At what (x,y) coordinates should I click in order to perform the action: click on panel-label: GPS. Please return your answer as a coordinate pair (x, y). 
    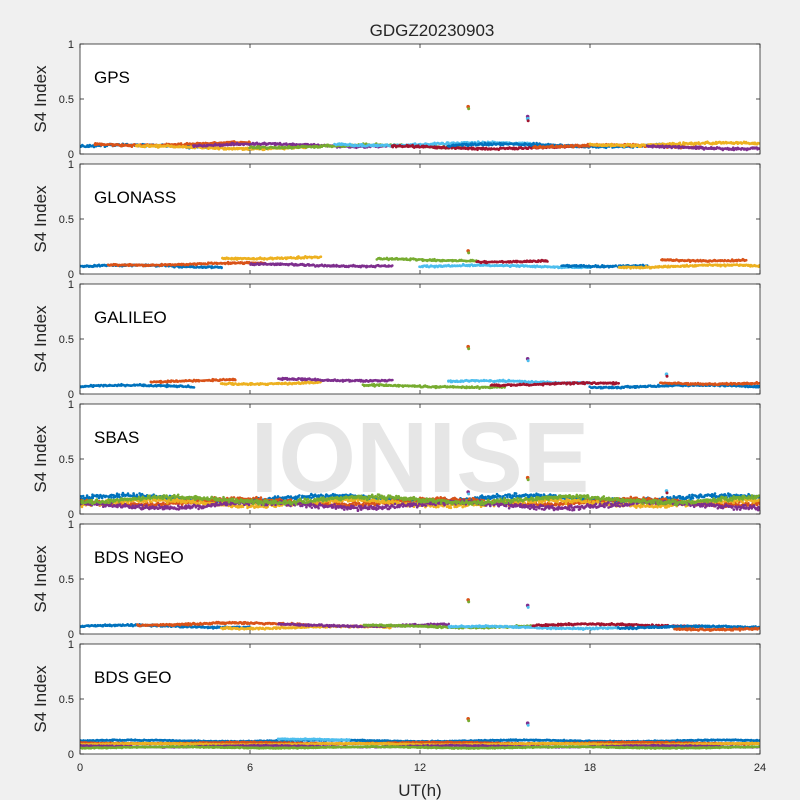
    Looking at the image, I should click on (112, 77).